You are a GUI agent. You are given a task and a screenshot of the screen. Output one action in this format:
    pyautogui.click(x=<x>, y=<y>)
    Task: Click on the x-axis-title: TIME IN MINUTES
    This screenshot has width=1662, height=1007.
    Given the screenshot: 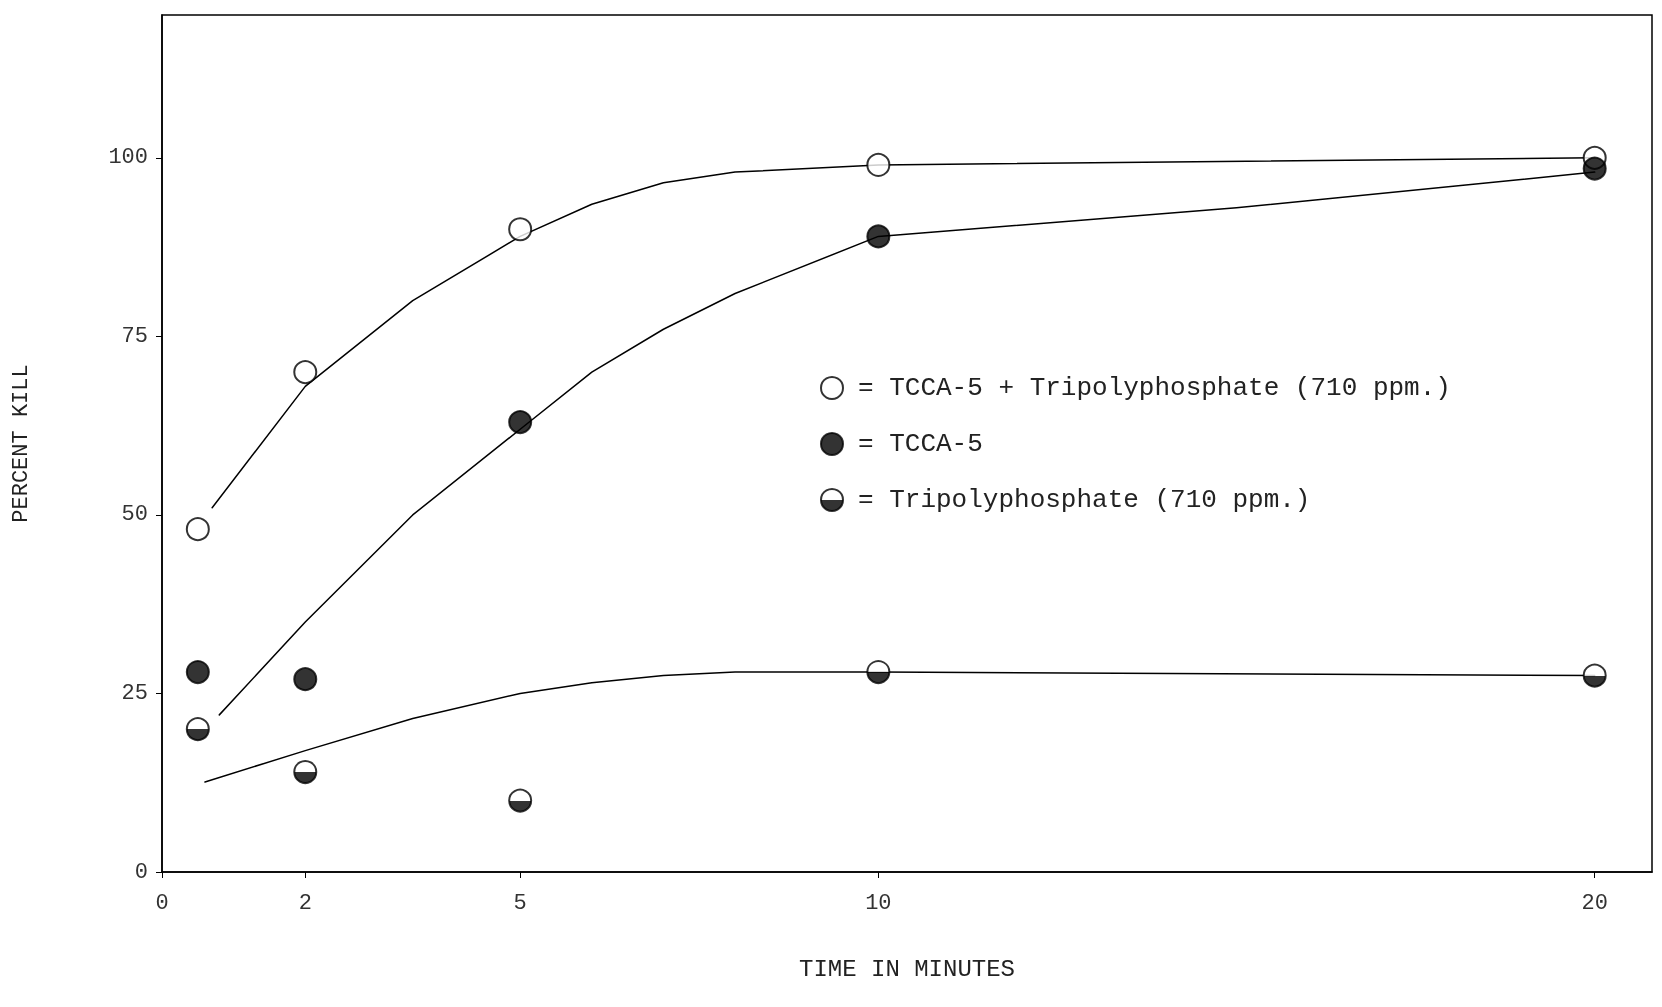 What is the action you would take?
    pyautogui.click(x=907, y=969)
    